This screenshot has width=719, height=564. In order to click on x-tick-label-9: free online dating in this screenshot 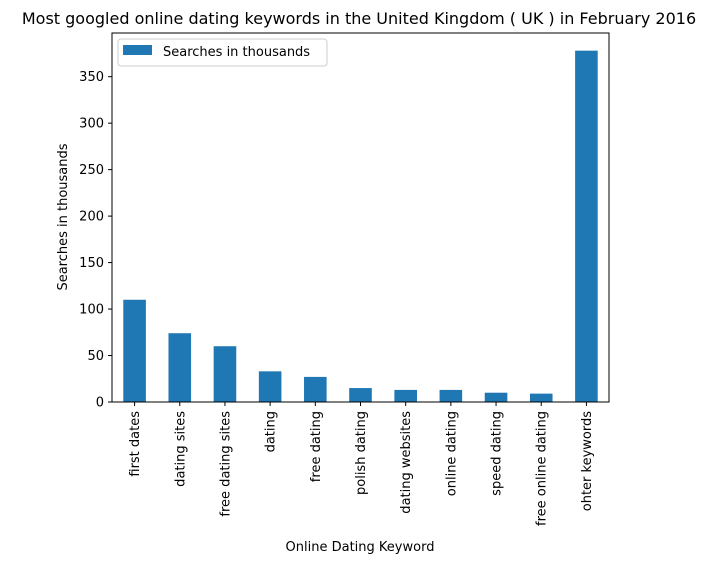, I will do `click(542, 468)`.